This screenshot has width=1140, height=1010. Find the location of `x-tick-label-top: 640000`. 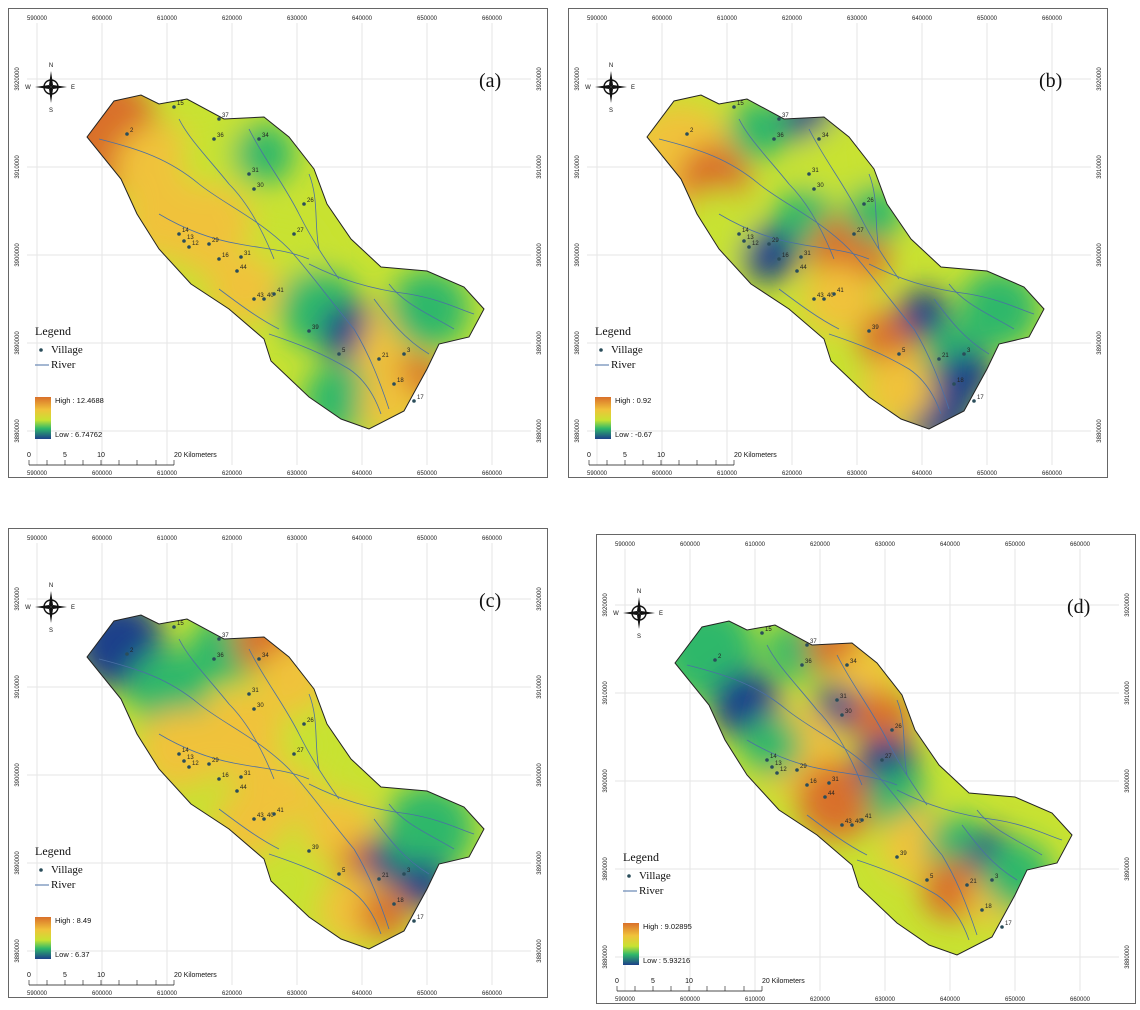

x-tick-label-top: 640000 is located at coordinates (362, 539).